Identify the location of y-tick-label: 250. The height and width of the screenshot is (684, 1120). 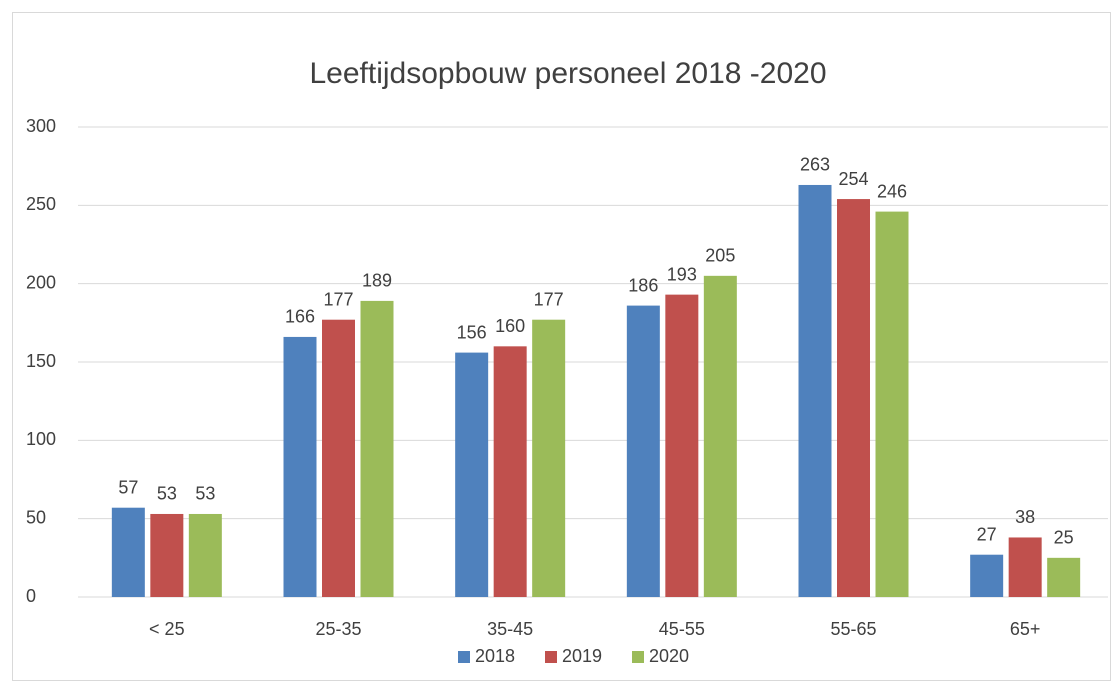
(41, 204).